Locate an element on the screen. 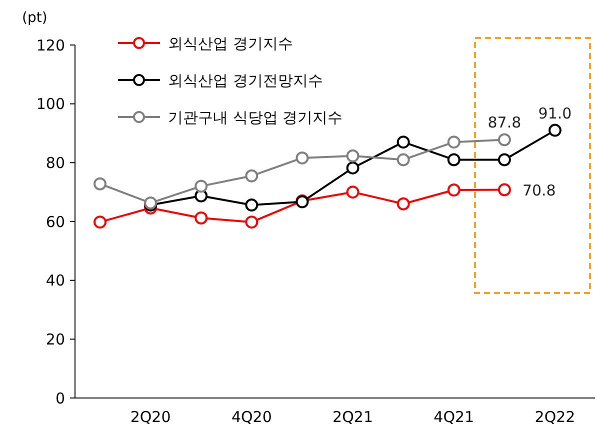 The image size is (596, 434). data-label: 87.8 is located at coordinates (505, 123).